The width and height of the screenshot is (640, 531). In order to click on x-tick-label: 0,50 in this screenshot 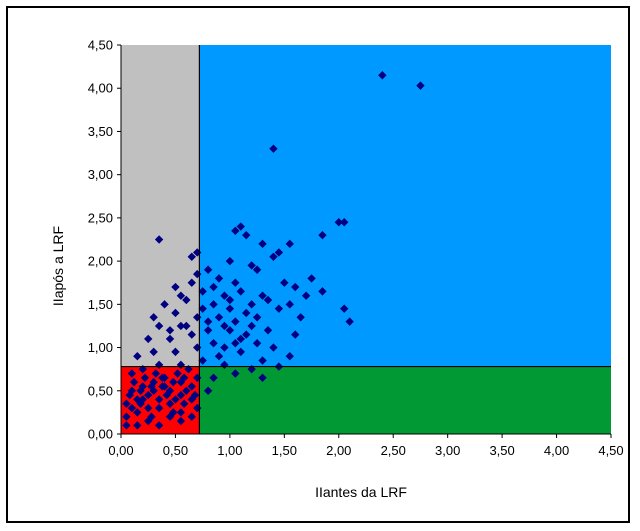, I will do `click(175, 450)`.